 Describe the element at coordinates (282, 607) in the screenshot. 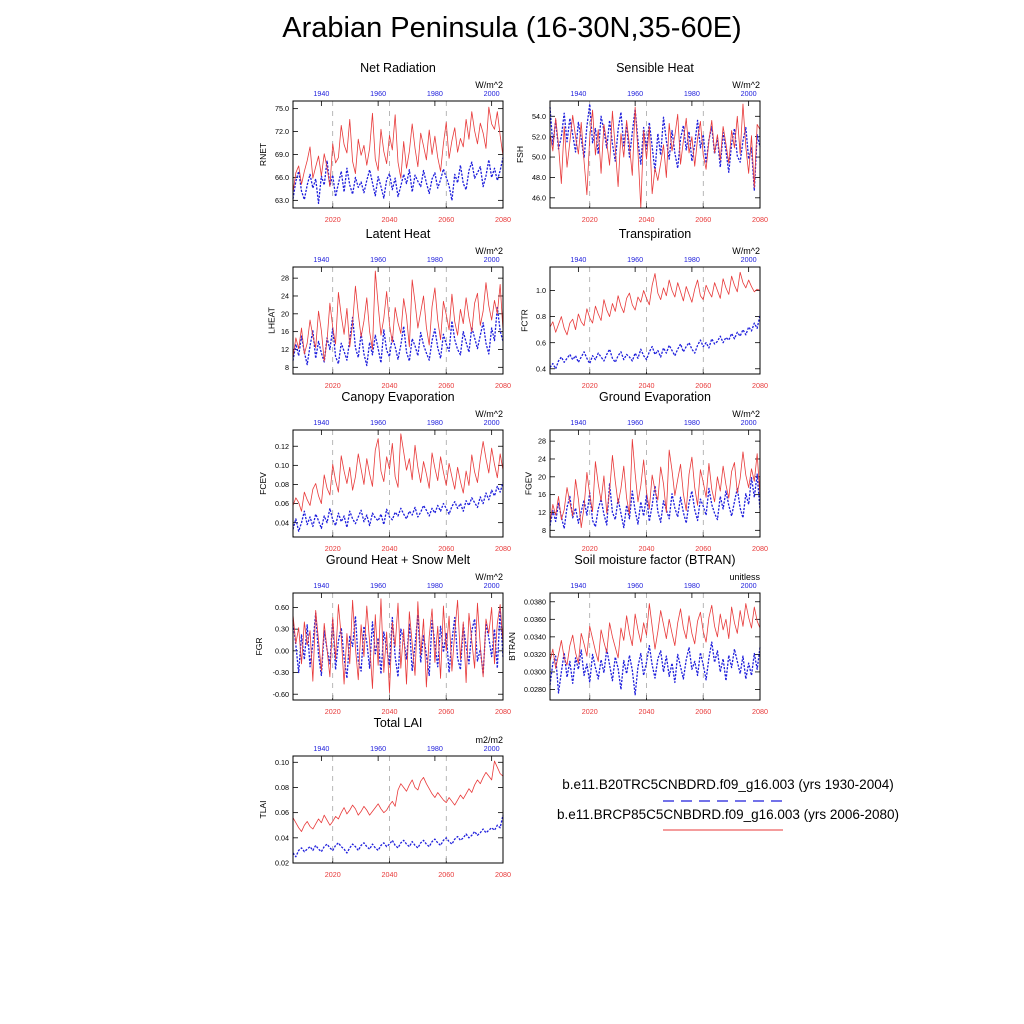

I see `y-tick-label: 0.60` at that location.